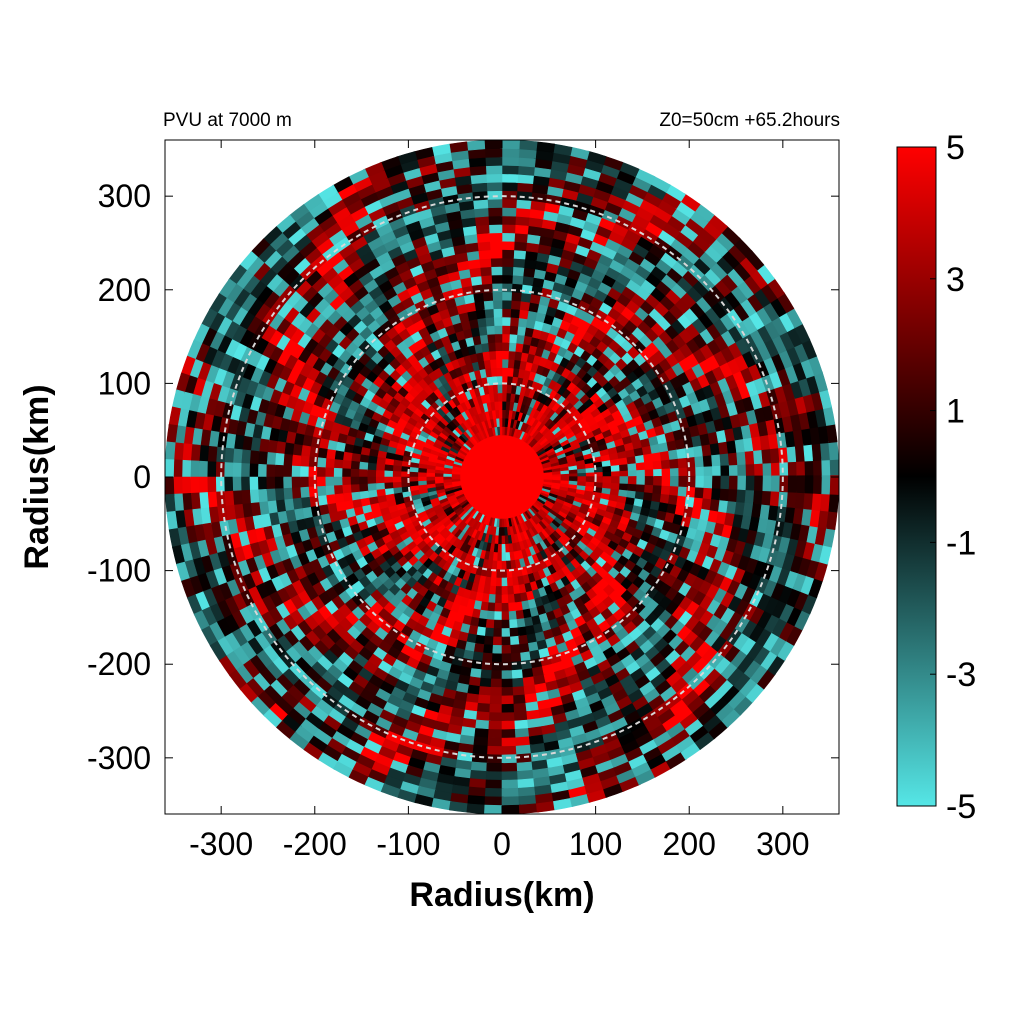 This screenshot has height=1024, width=1024. Describe the element at coordinates (953, 477) in the screenshot. I see `colorbar-ticks: 531-1-3-5` at that location.